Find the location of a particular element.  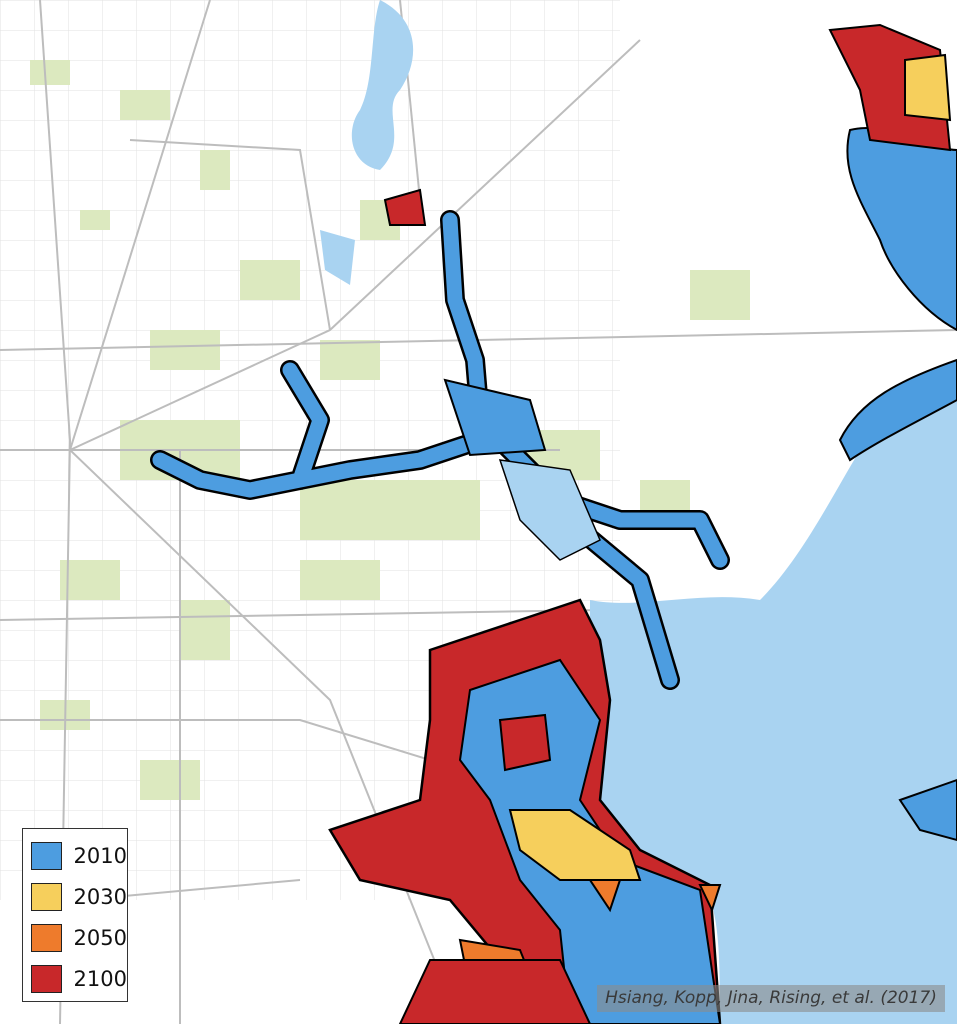

legend-label: 2100 is located at coordinates (100, 978).